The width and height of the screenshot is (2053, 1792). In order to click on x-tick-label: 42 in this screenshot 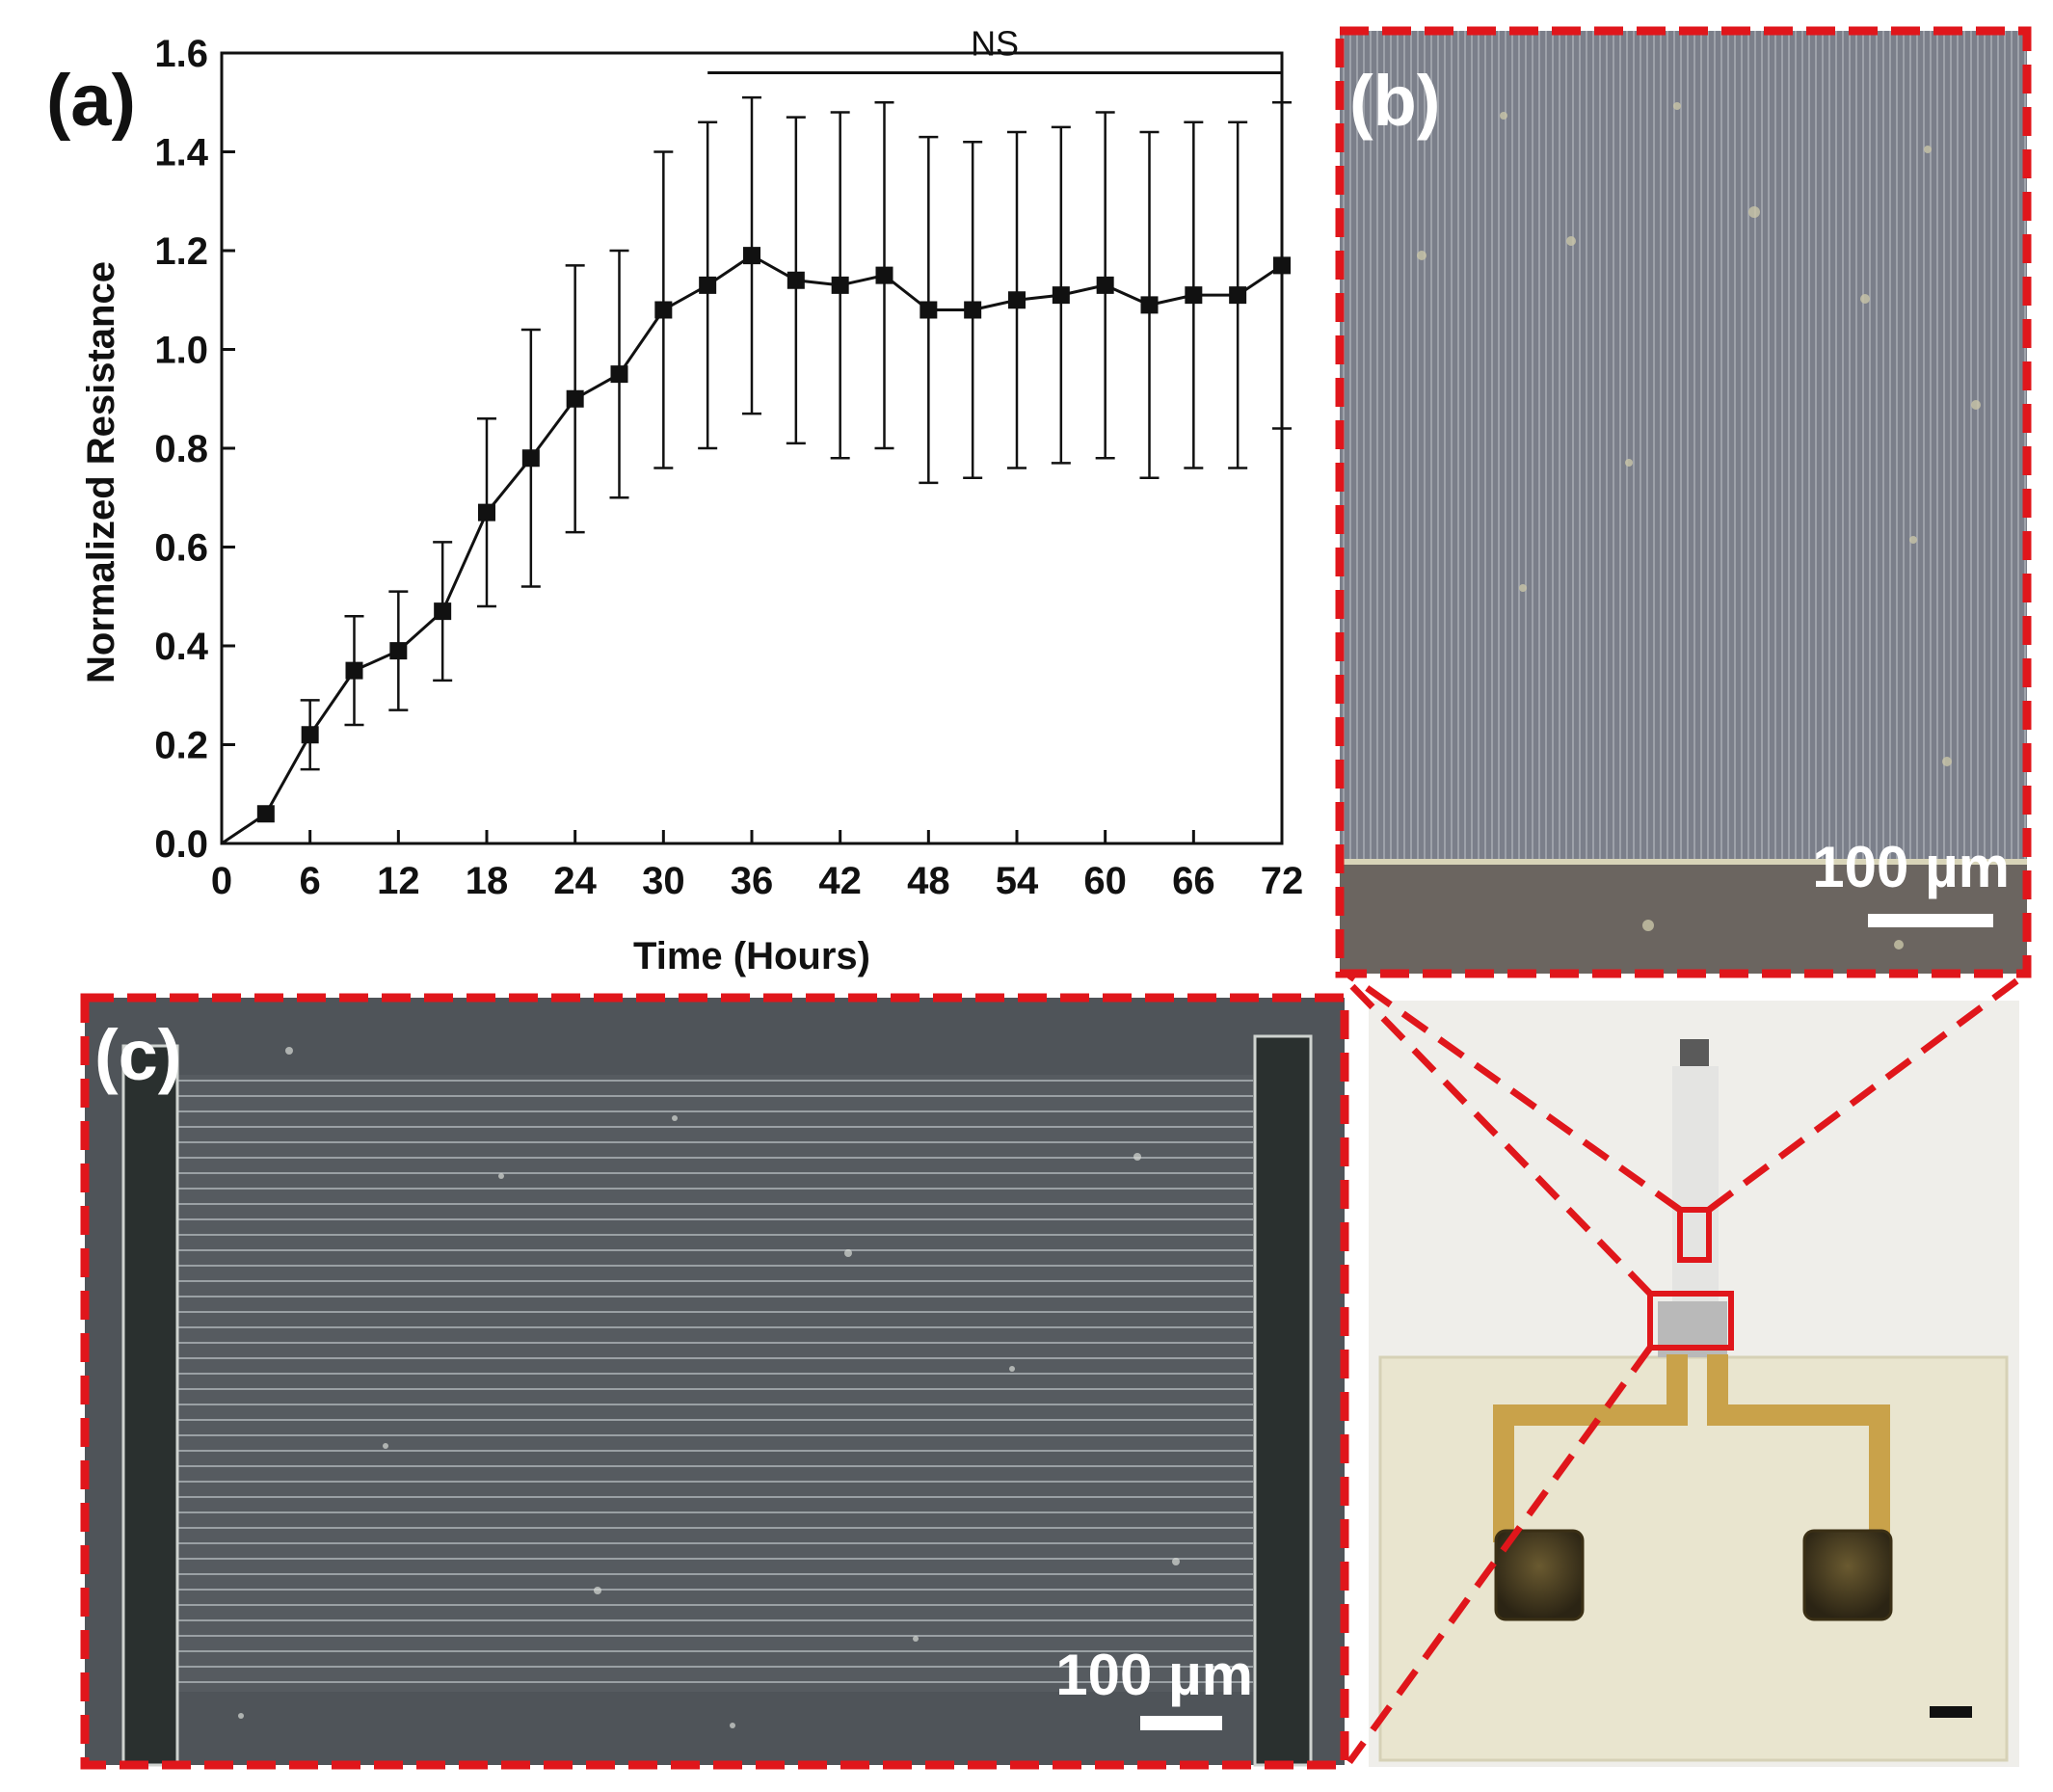, I will do `click(840, 881)`.